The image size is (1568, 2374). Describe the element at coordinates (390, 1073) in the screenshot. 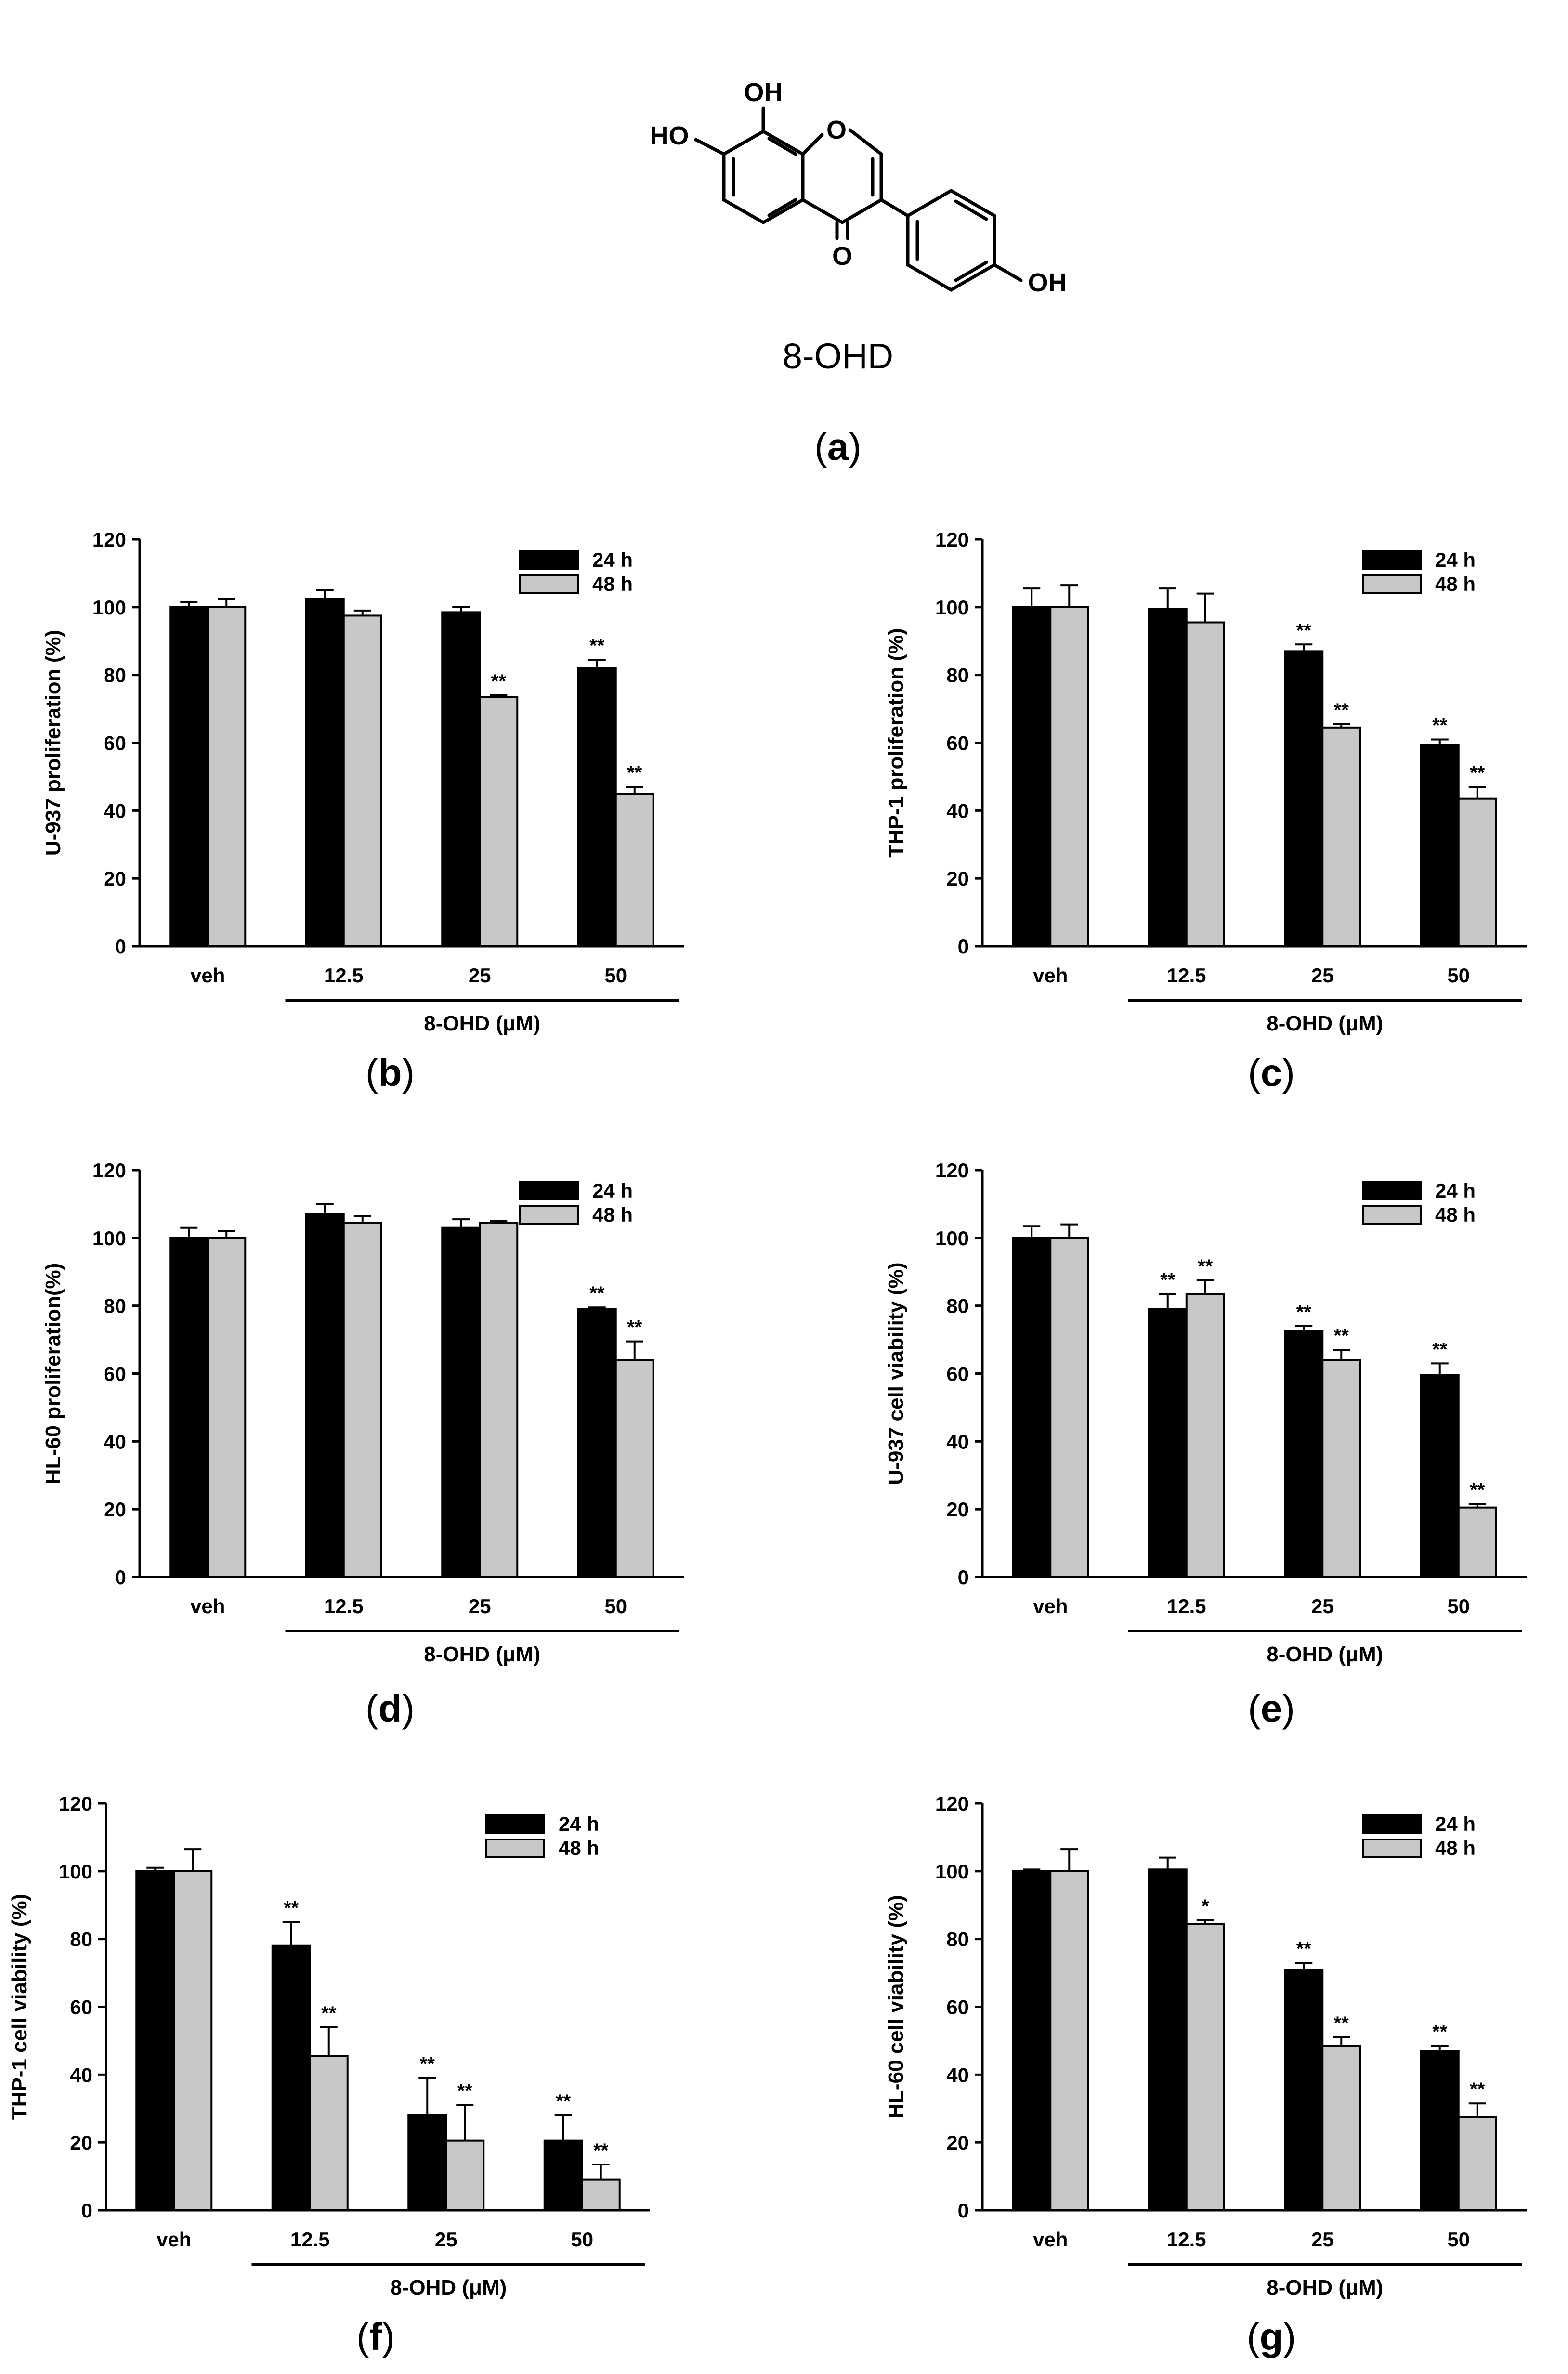

I see `panel-caption: (b)` at that location.